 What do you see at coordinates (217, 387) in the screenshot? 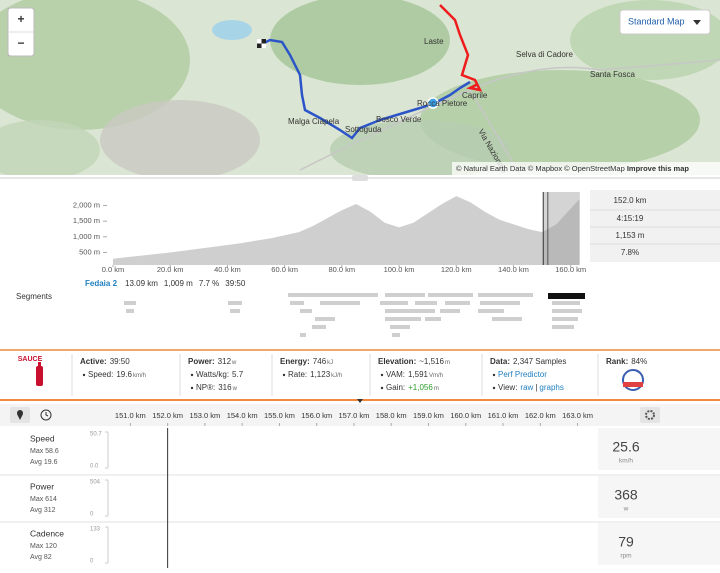
I see `text: NP®: 316w` at bounding box center [217, 387].